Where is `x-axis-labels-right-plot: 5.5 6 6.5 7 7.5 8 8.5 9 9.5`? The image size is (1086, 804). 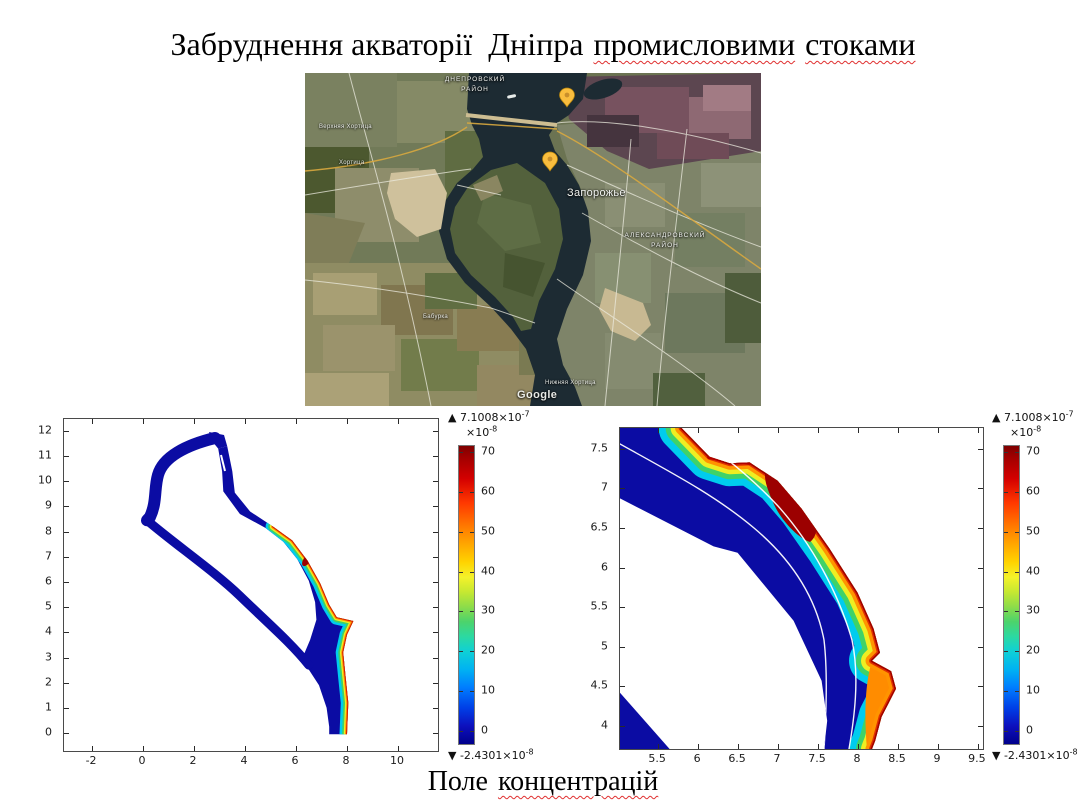 x-axis-labels-right-plot: 5.5 6 6.5 7 7.5 8 8.5 9 9.5 is located at coordinates (802, 758).